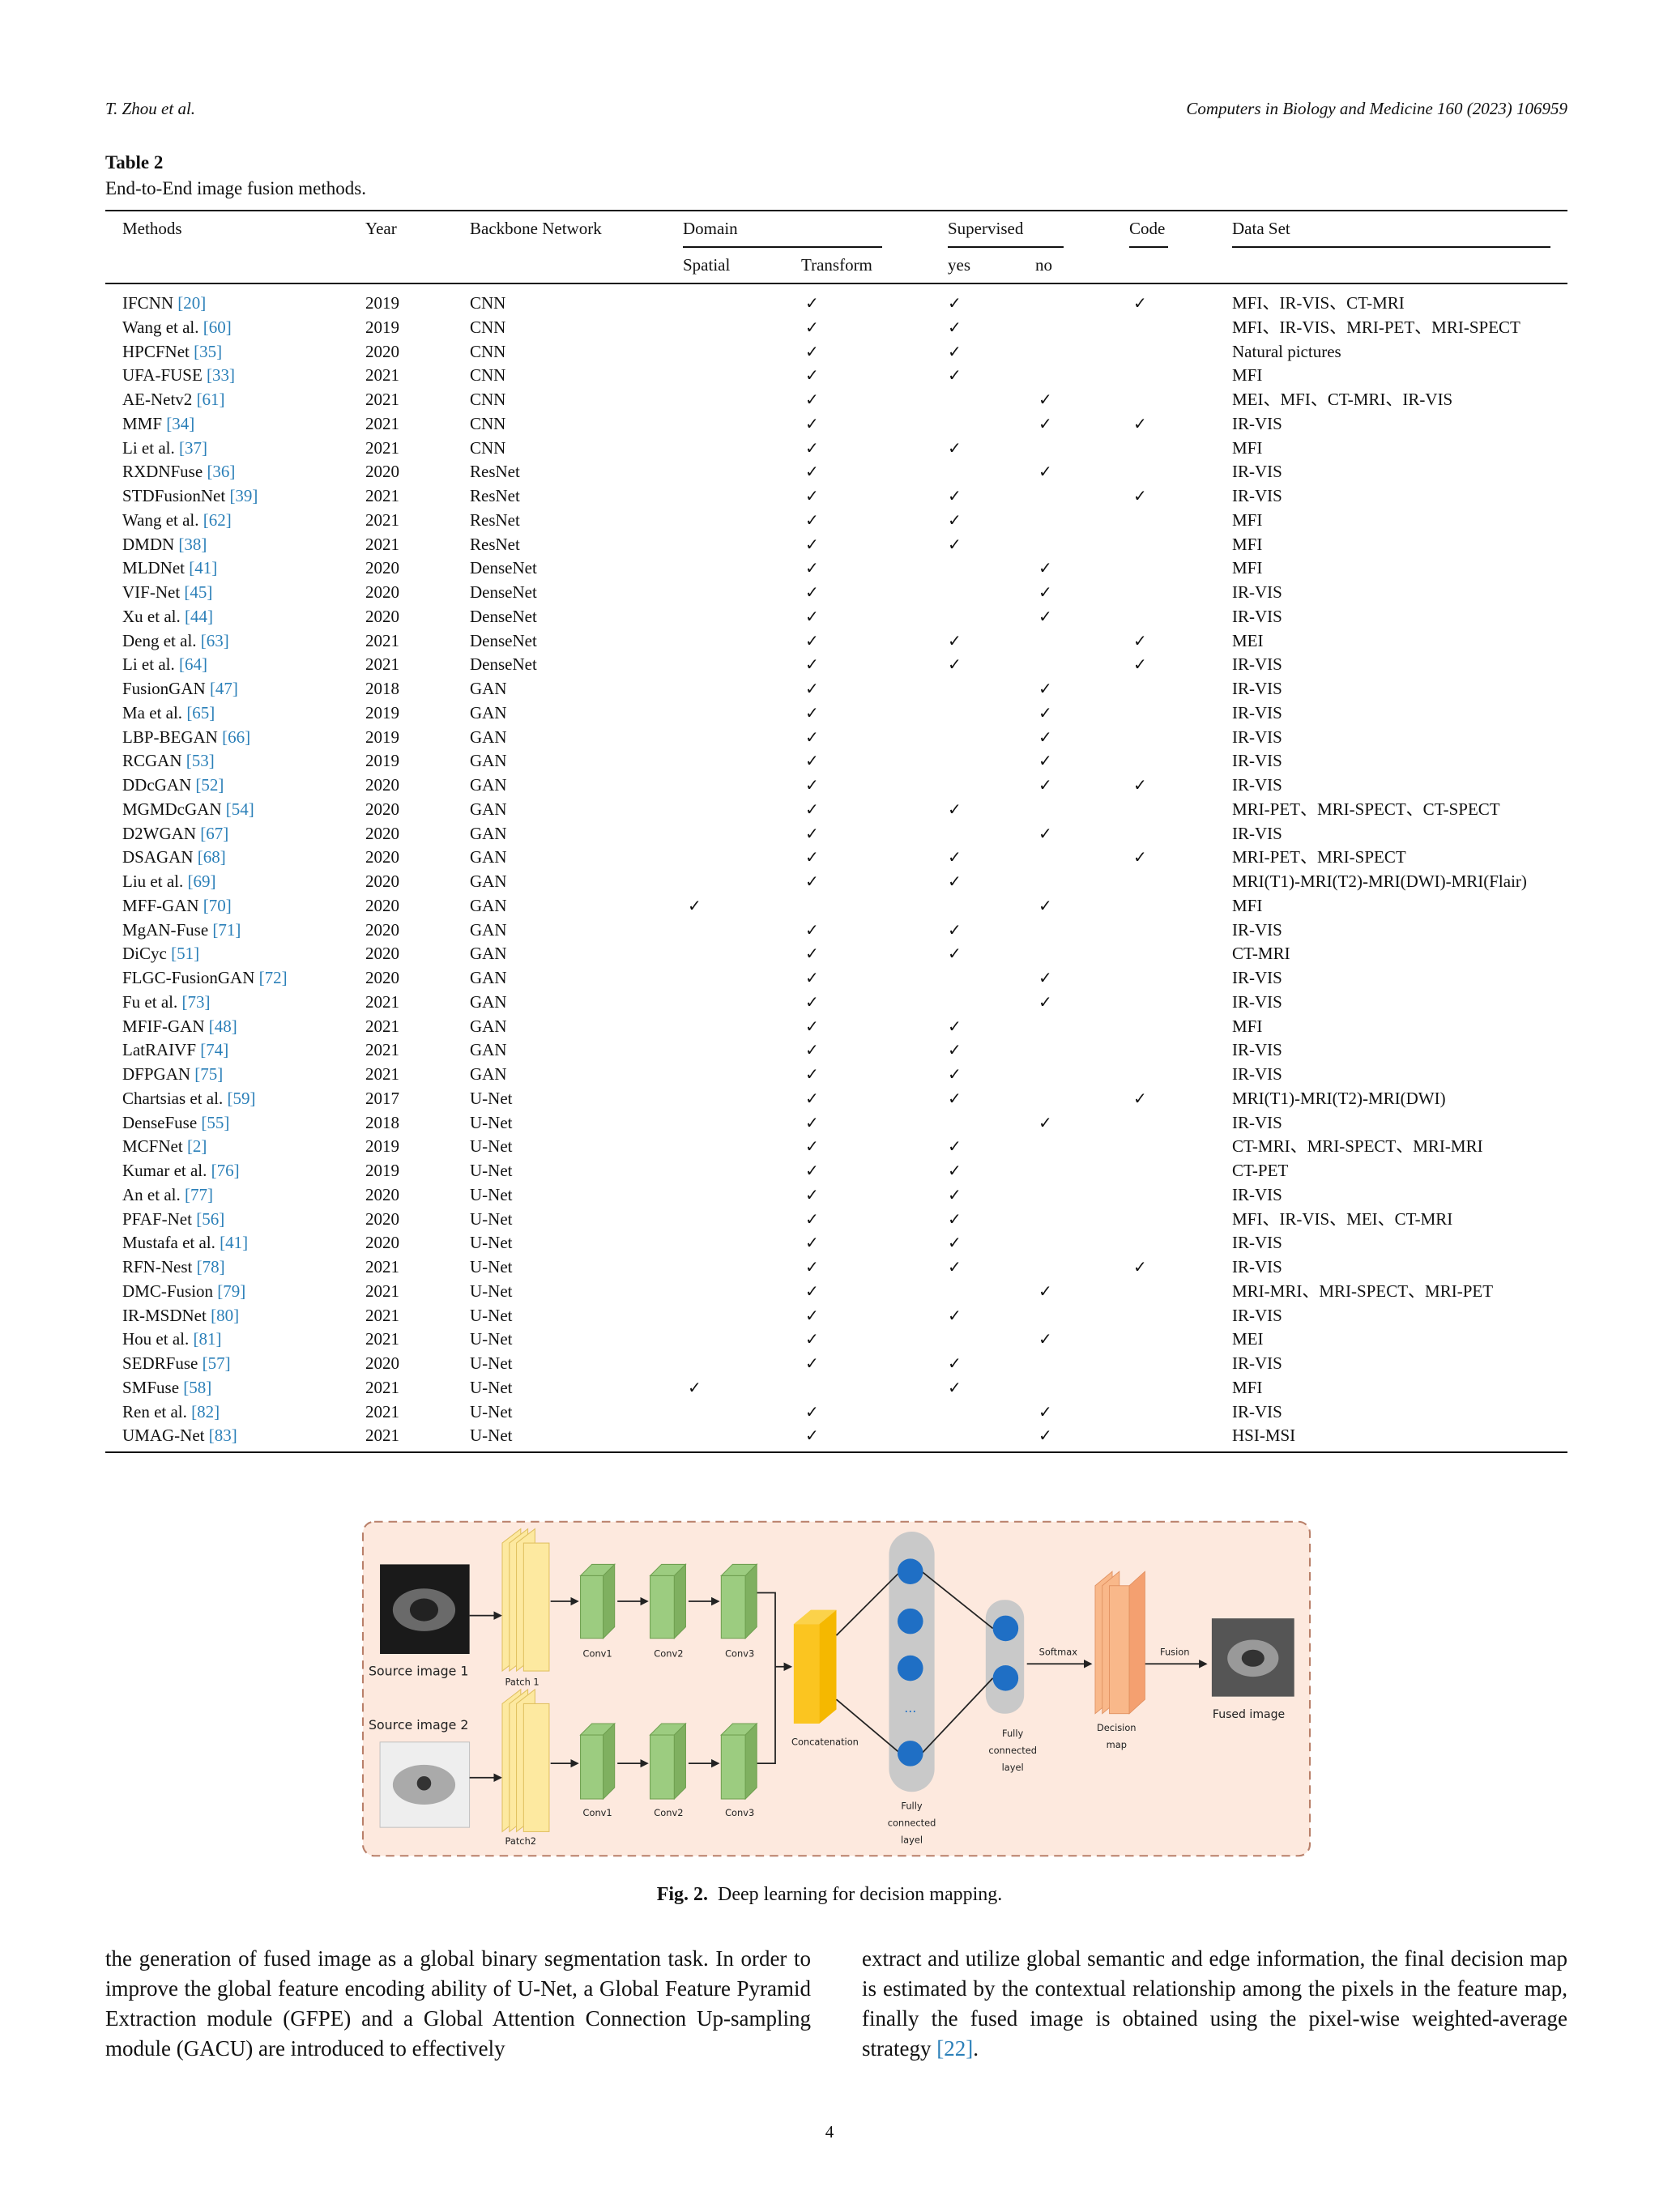 Image resolution: width=1659 pixels, height=2212 pixels. Describe the element at coordinates (1339, 1098) in the screenshot. I see `dataset: MRI(T1)-MRI(T2)-MRI(DWI)` at that location.